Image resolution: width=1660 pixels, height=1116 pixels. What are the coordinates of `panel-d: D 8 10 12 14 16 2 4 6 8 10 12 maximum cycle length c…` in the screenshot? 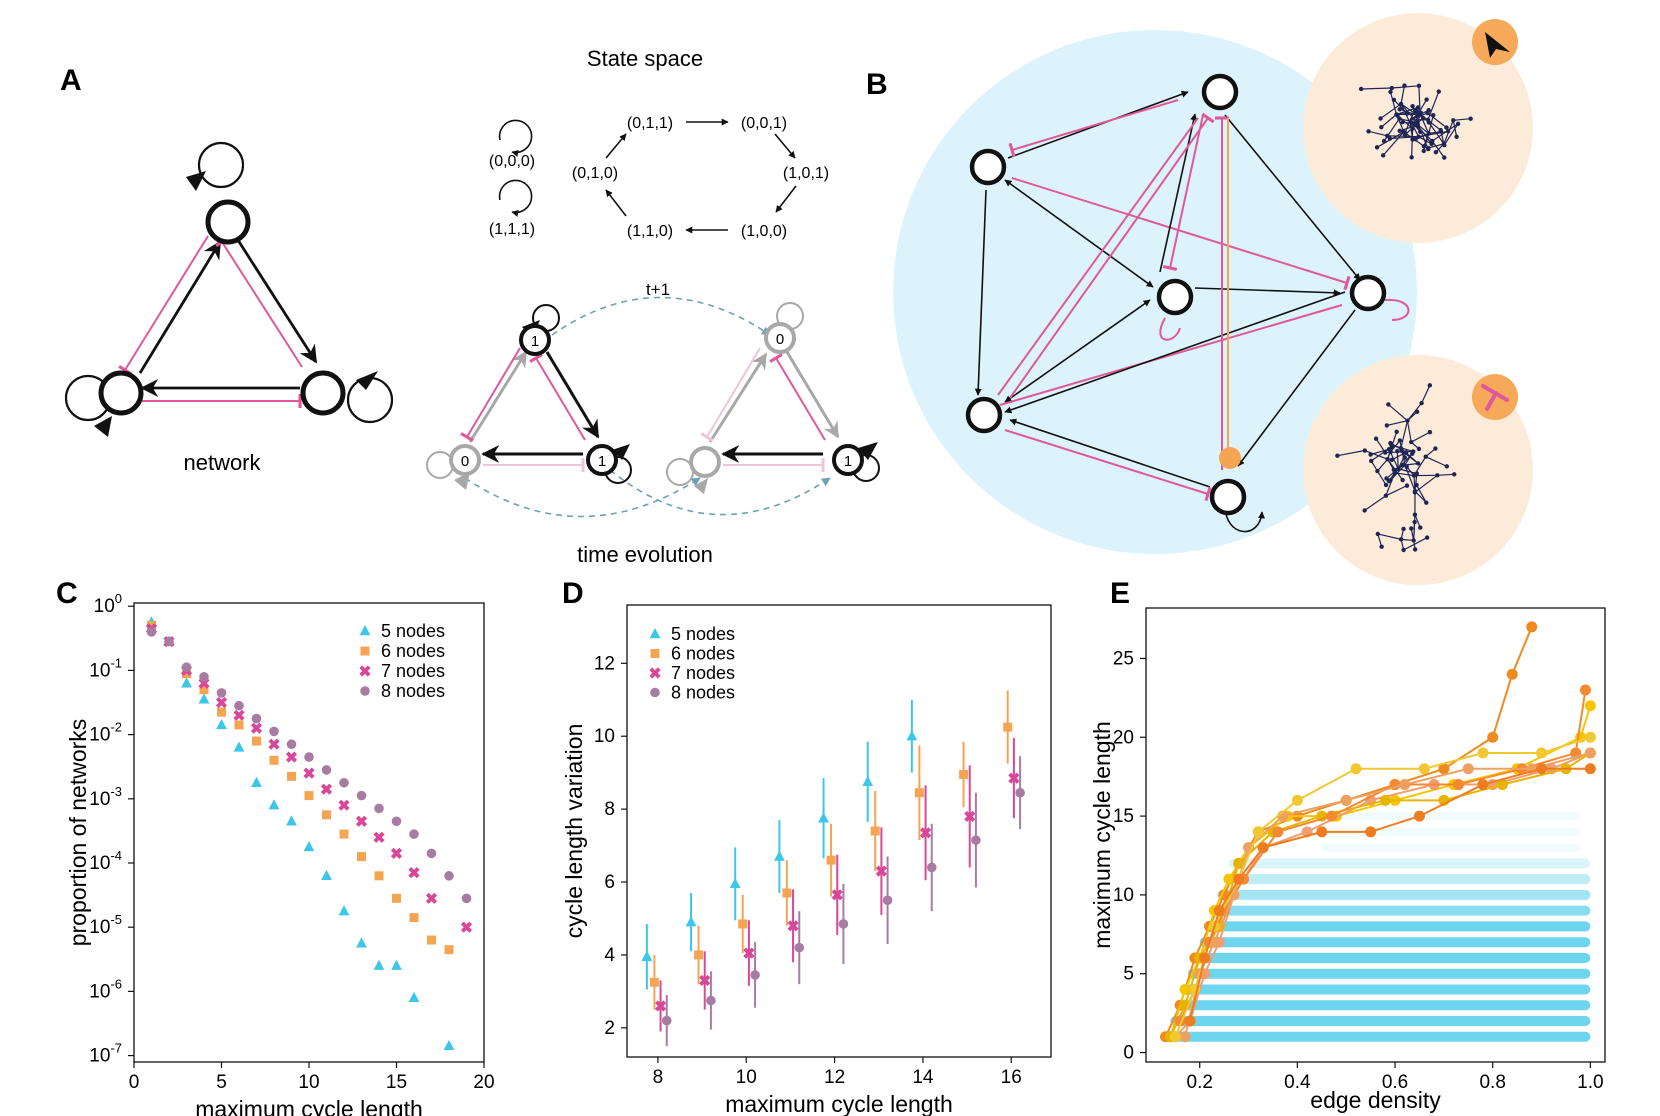 It's located at (806, 846).